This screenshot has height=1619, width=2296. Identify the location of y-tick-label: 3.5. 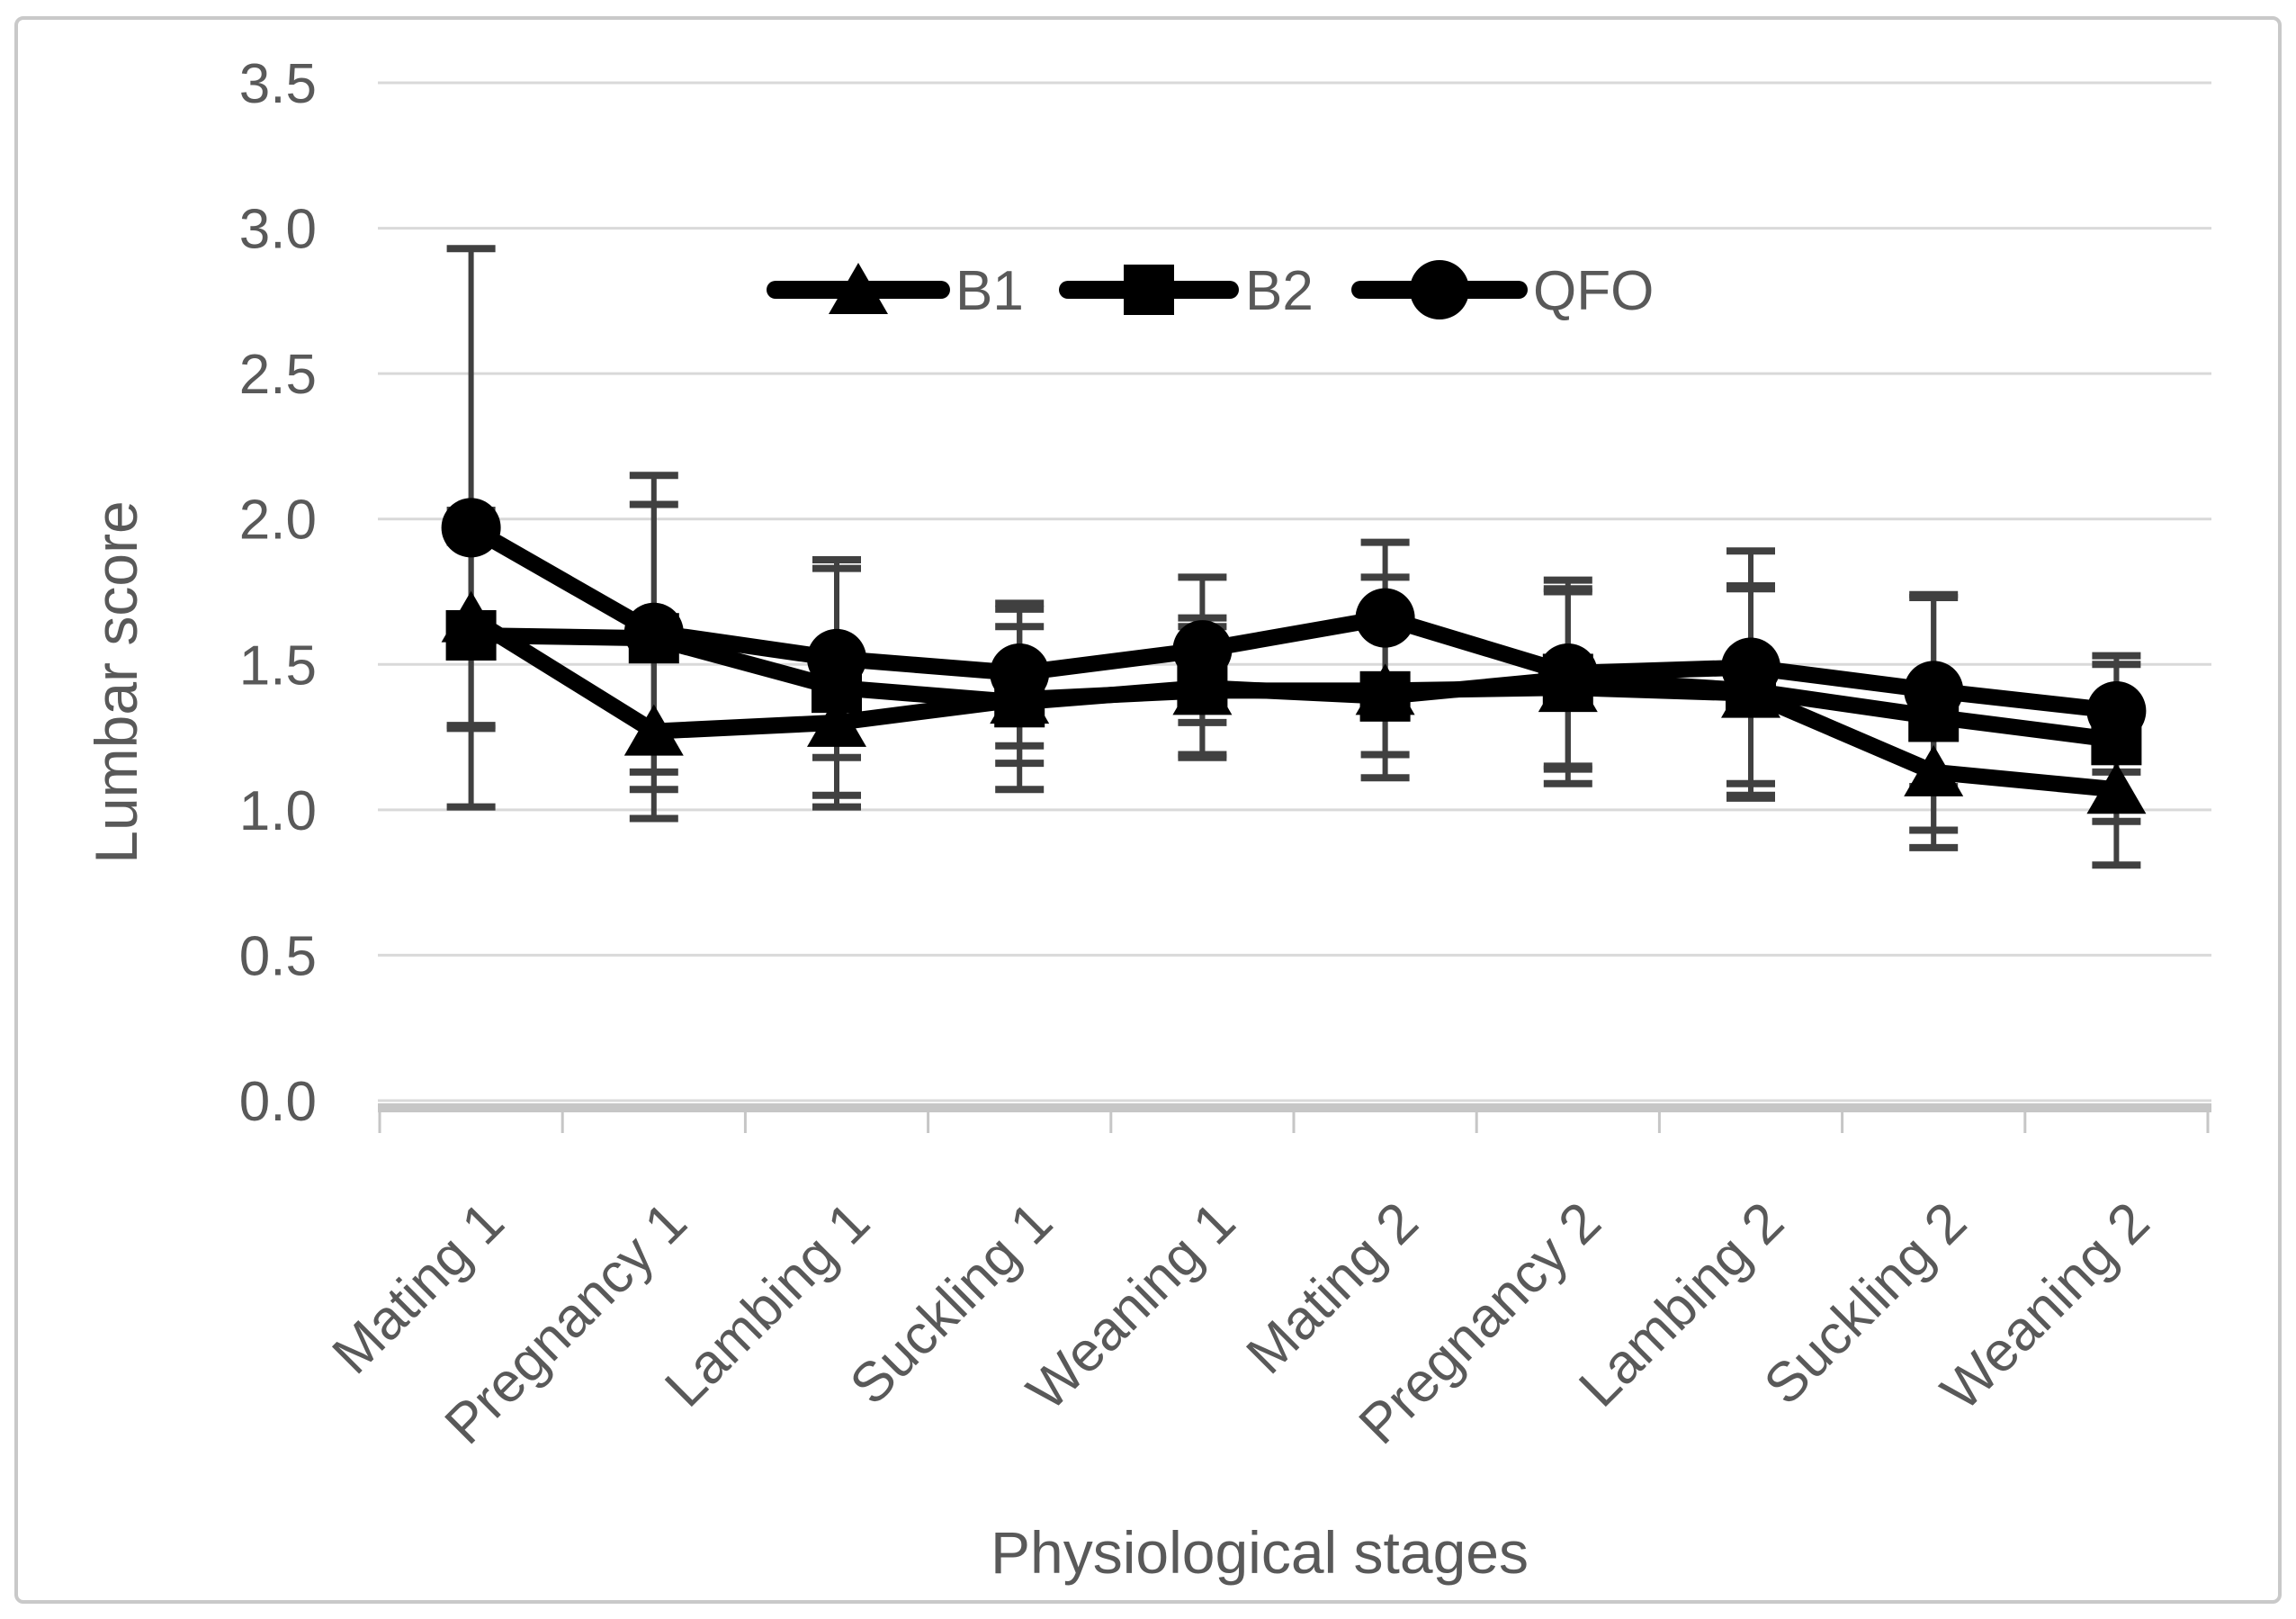
(278, 84).